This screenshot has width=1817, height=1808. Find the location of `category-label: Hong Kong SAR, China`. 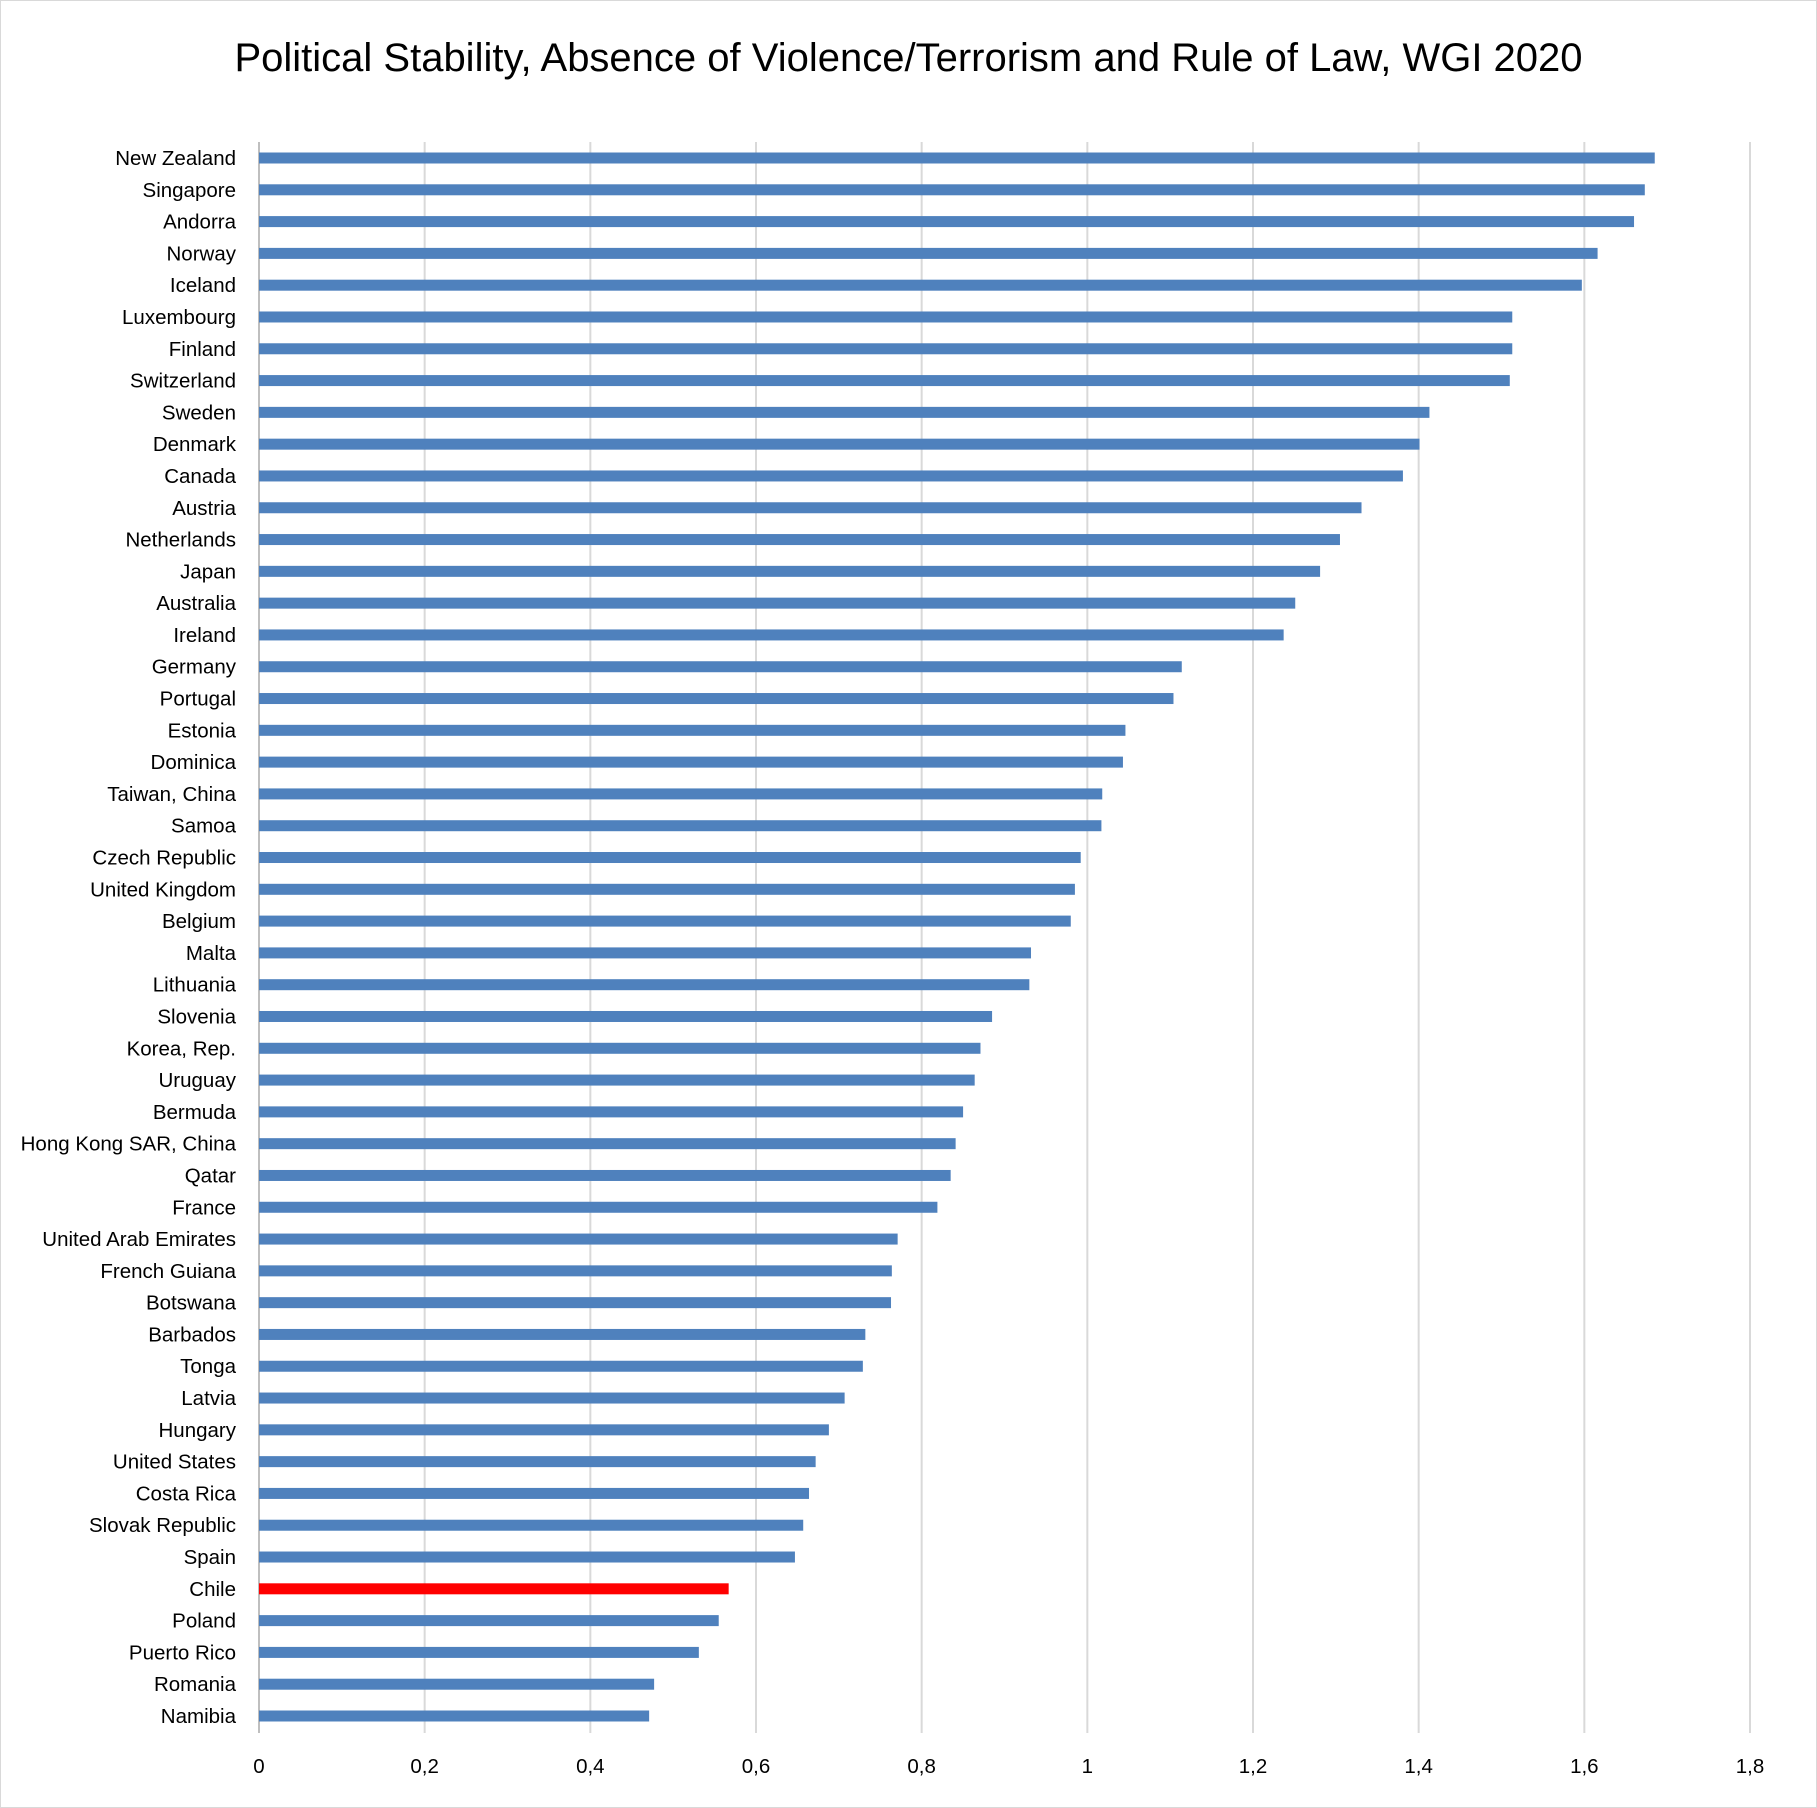

category-label: Hong Kong SAR, China is located at coordinates (129, 1144).